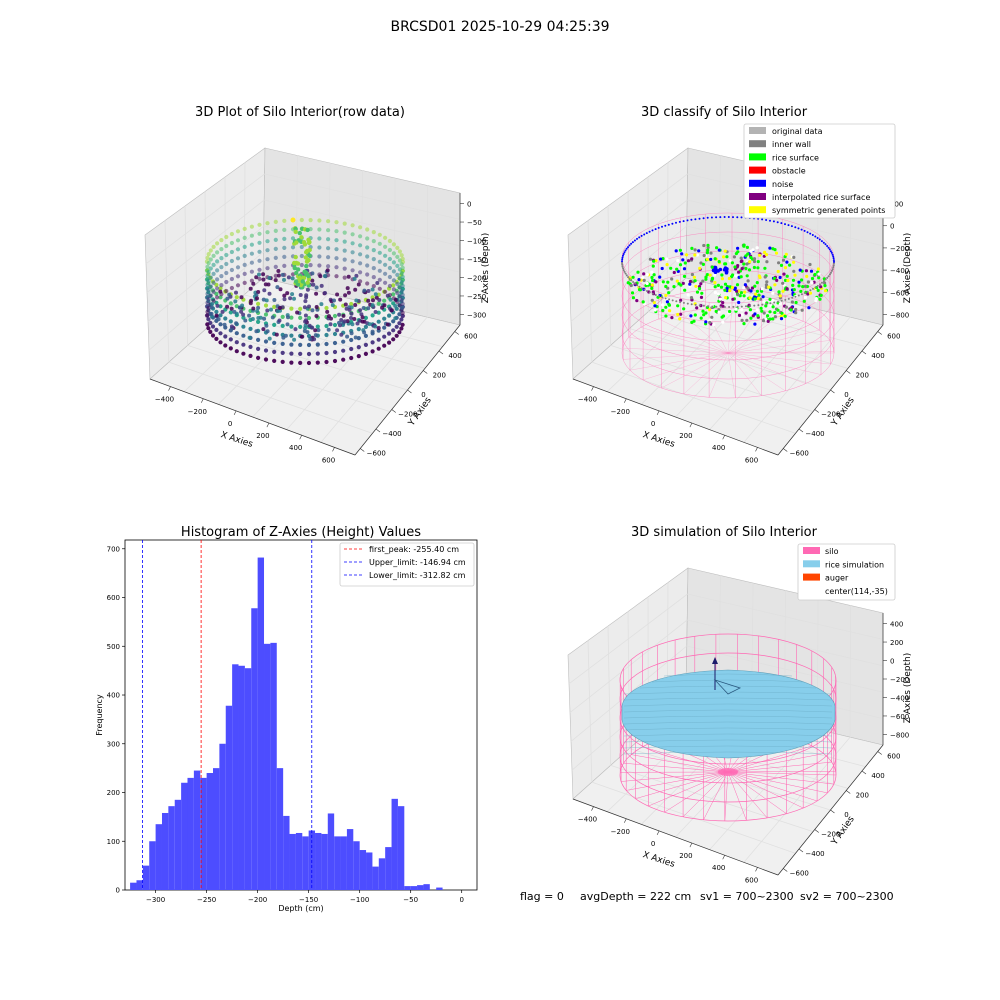 This screenshot has width=1000, height=1000. What do you see at coordinates (899, 293) in the screenshot?
I see `z-tick-label: −600` at bounding box center [899, 293].